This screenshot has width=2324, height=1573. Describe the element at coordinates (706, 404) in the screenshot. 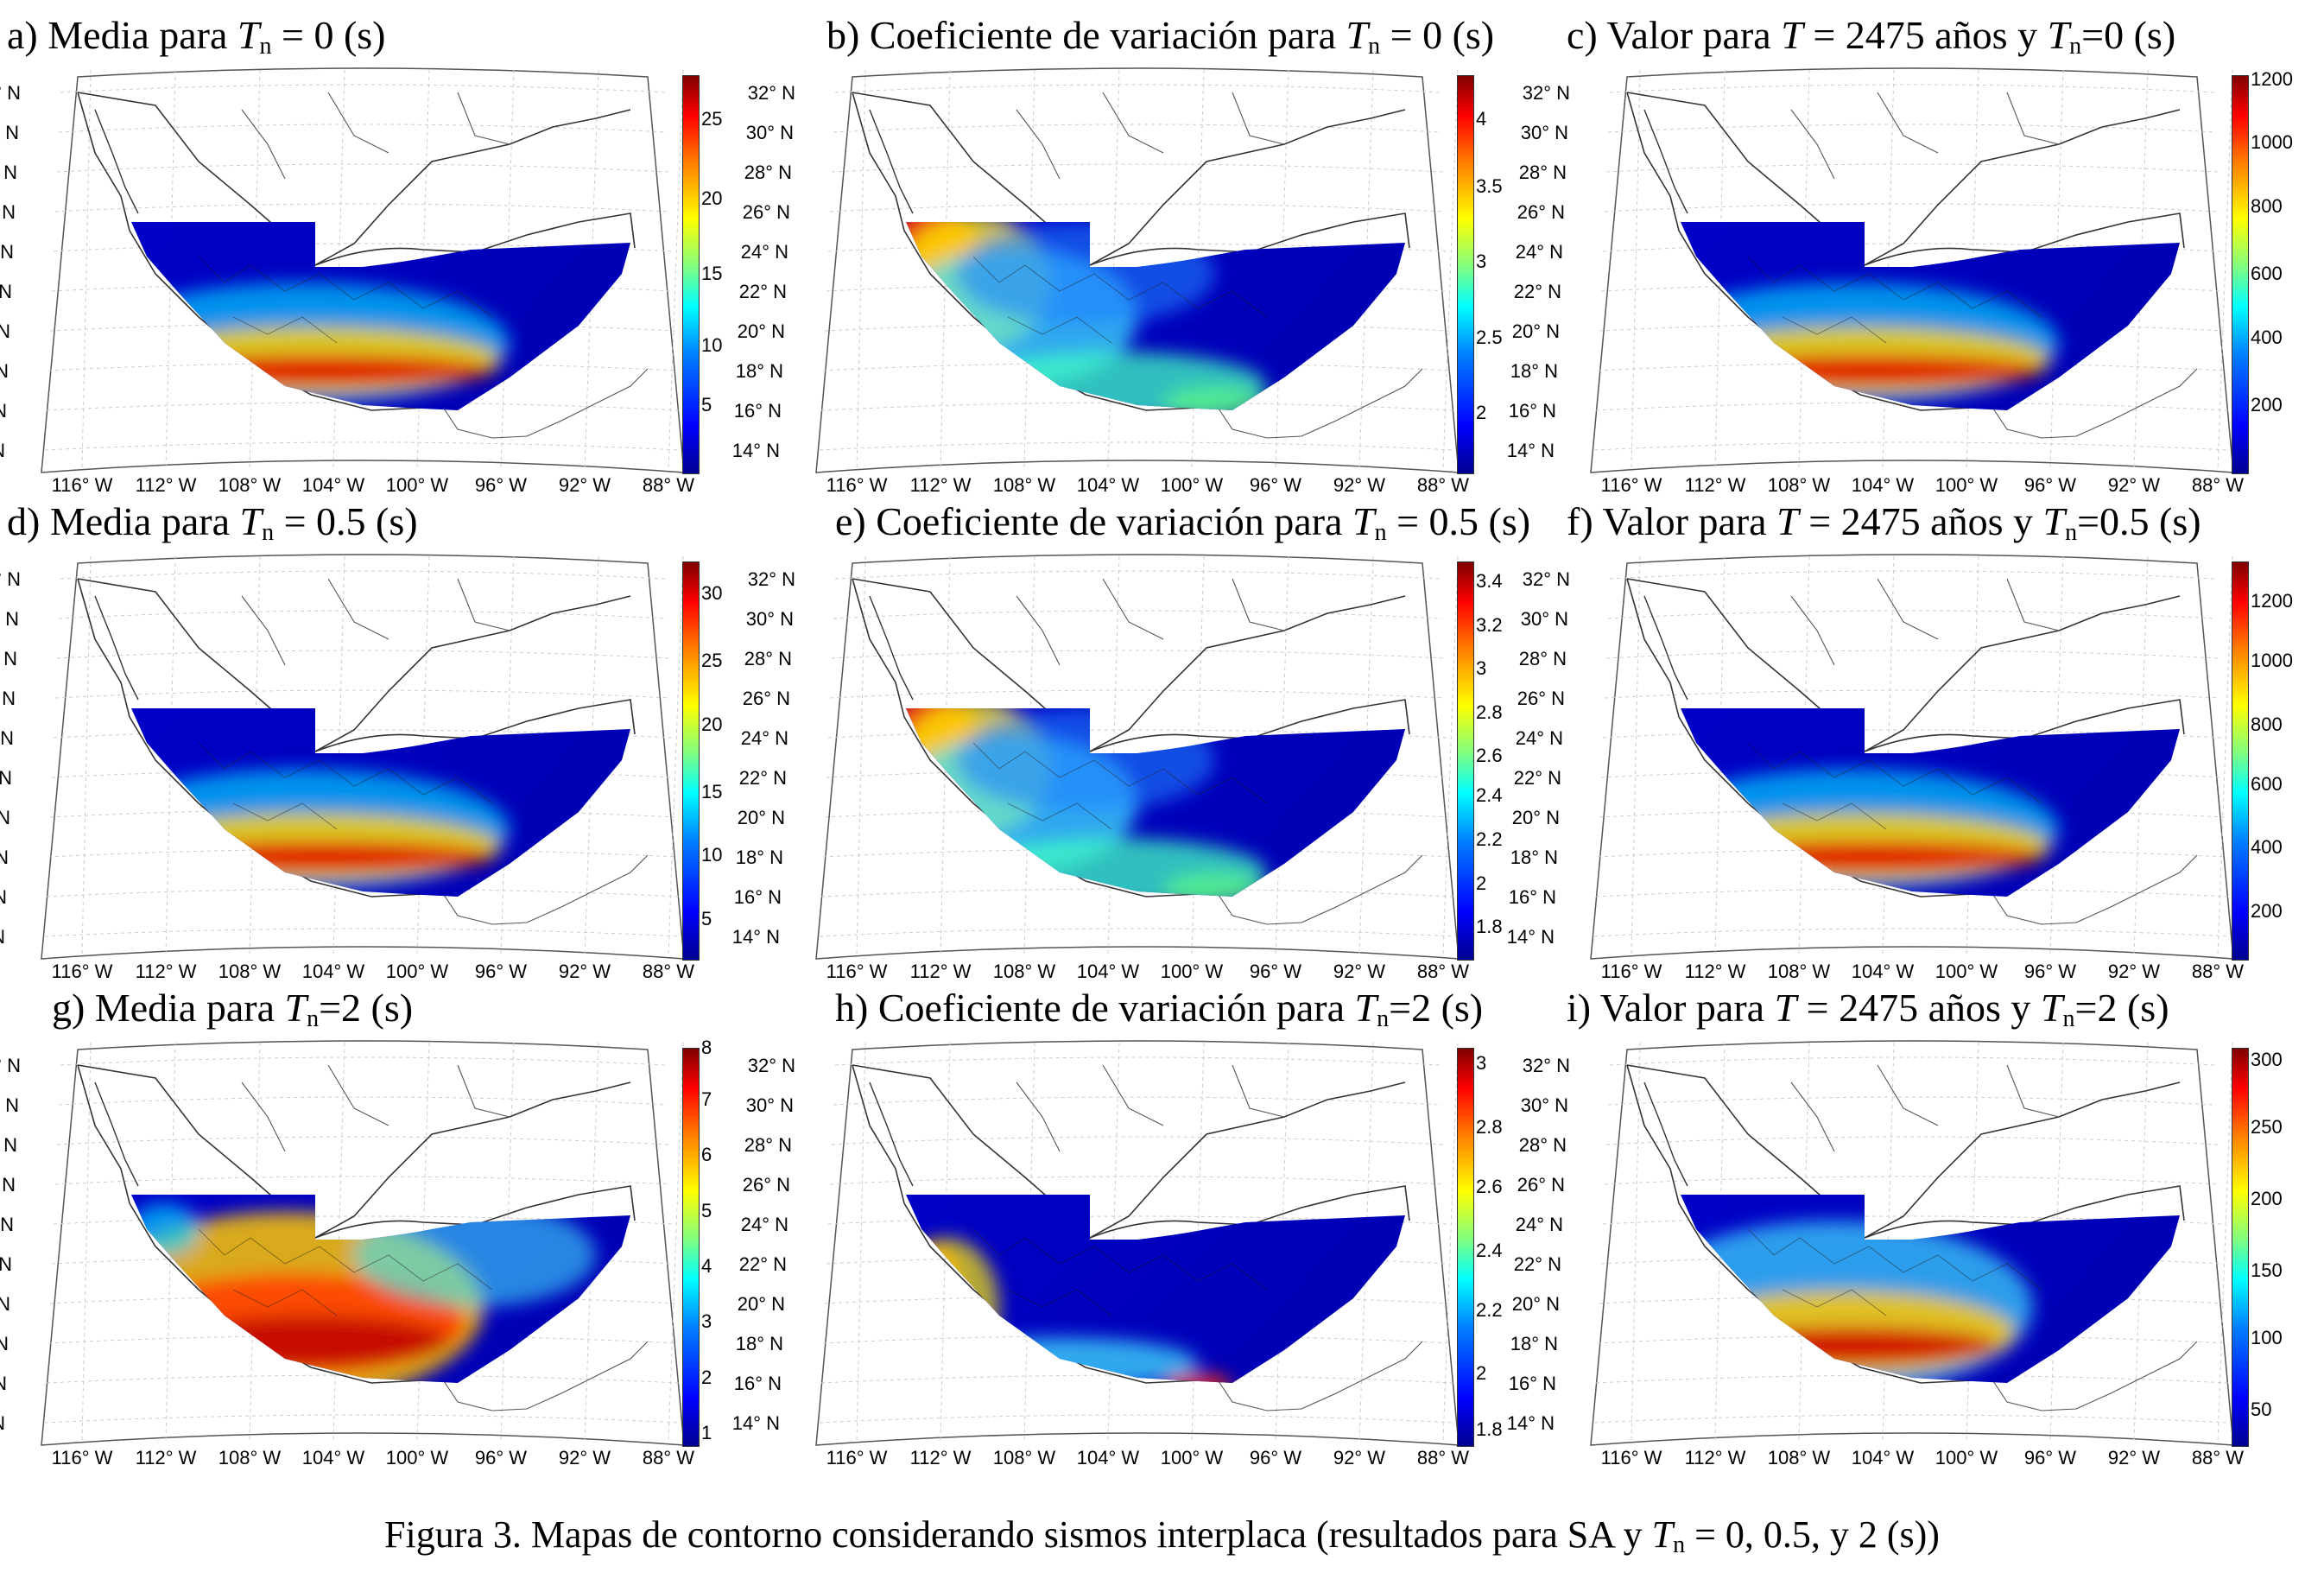

I see `colorbar-tick-label: 5` at that location.